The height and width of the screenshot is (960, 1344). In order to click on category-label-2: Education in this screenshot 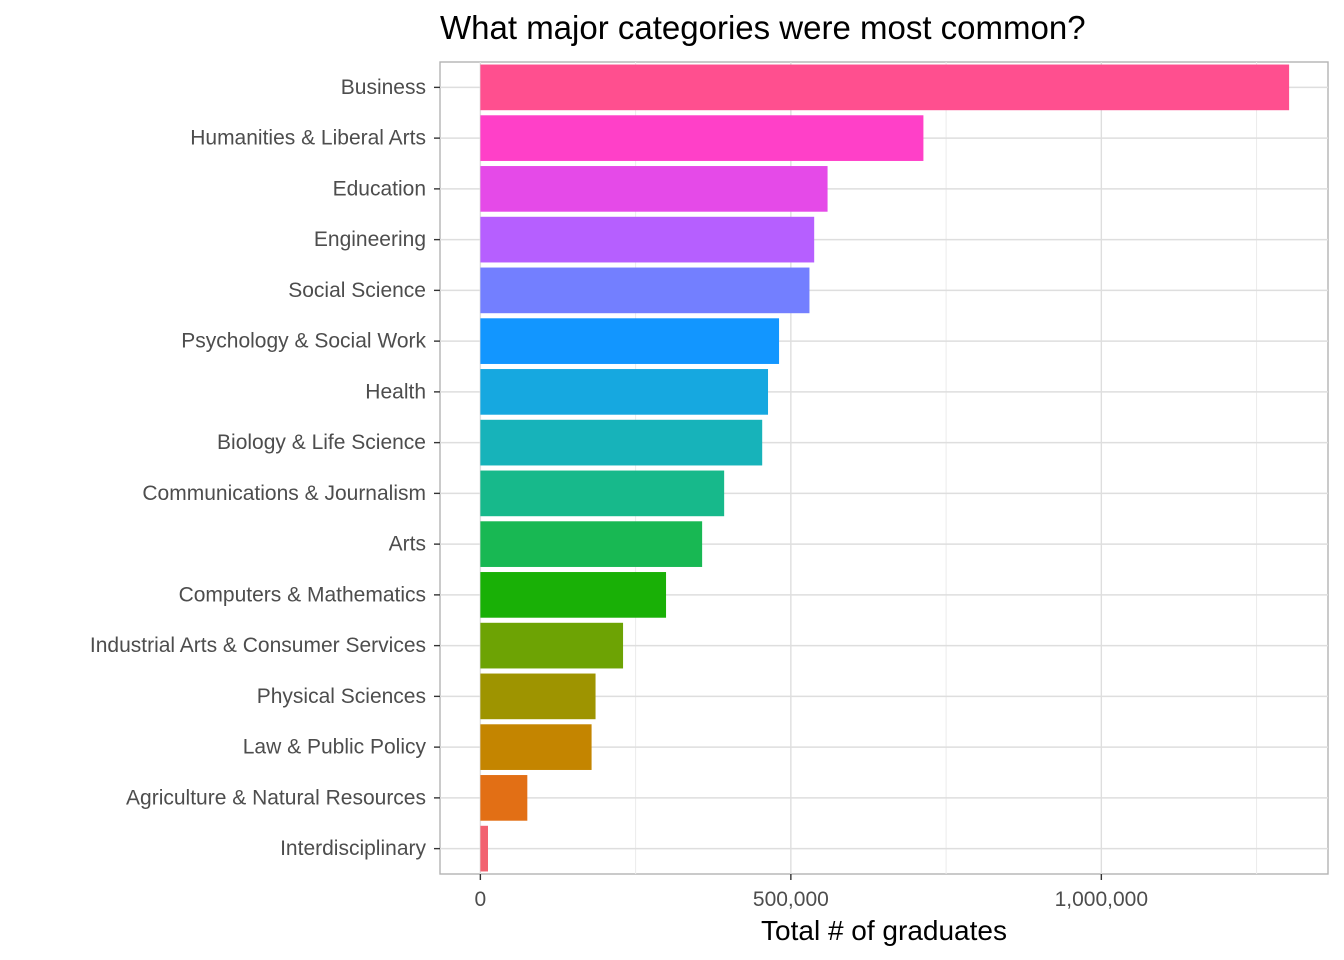, I will do `click(379, 188)`.